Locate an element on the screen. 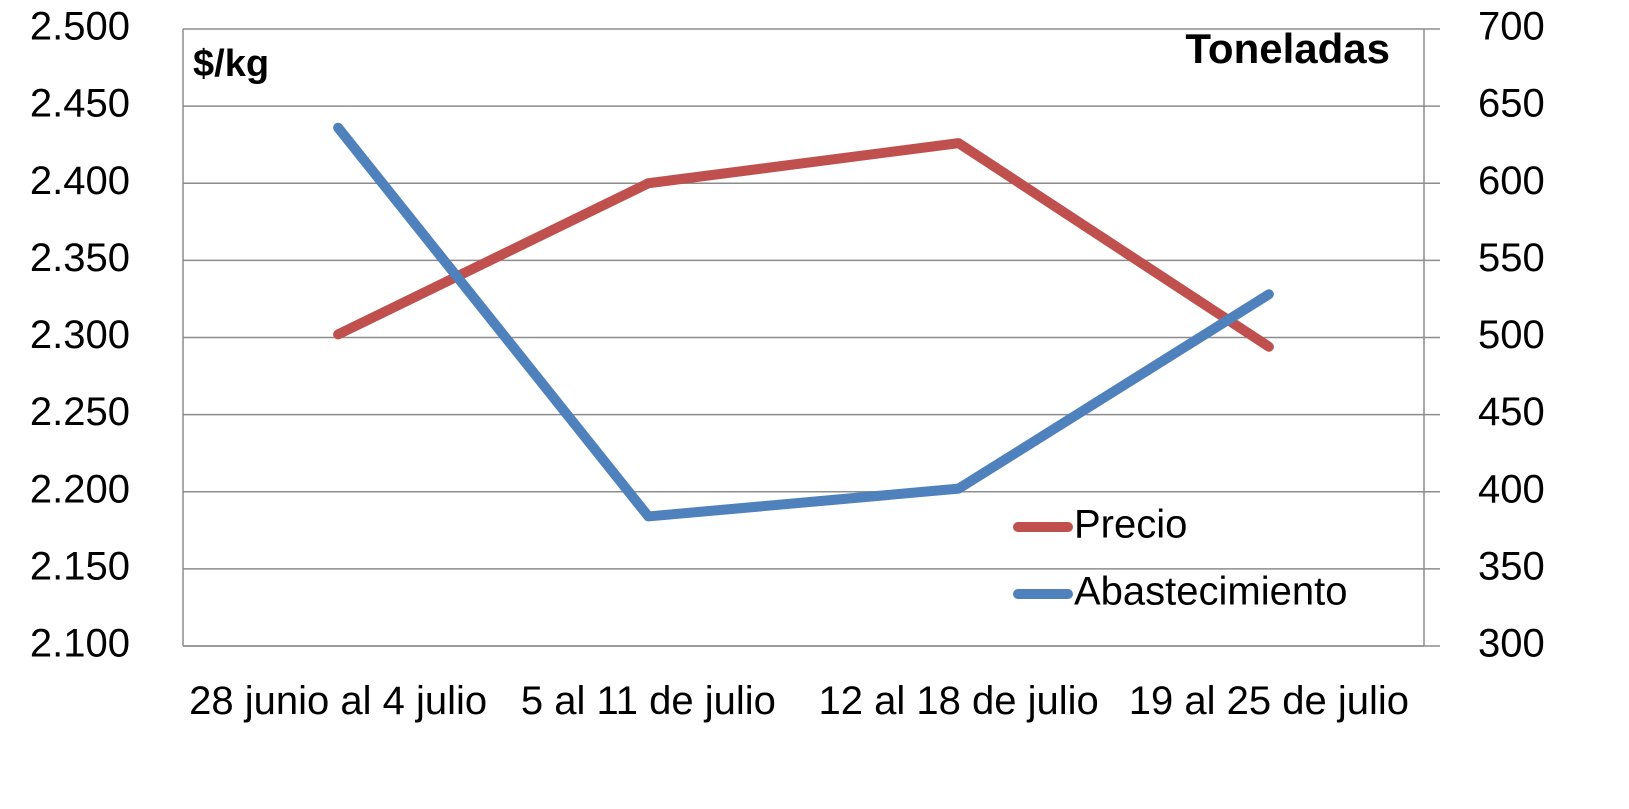 This screenshot has width=1629, height=809. x-tick-label: 28 junio al 4 julio is located at coordinates (338, 701).